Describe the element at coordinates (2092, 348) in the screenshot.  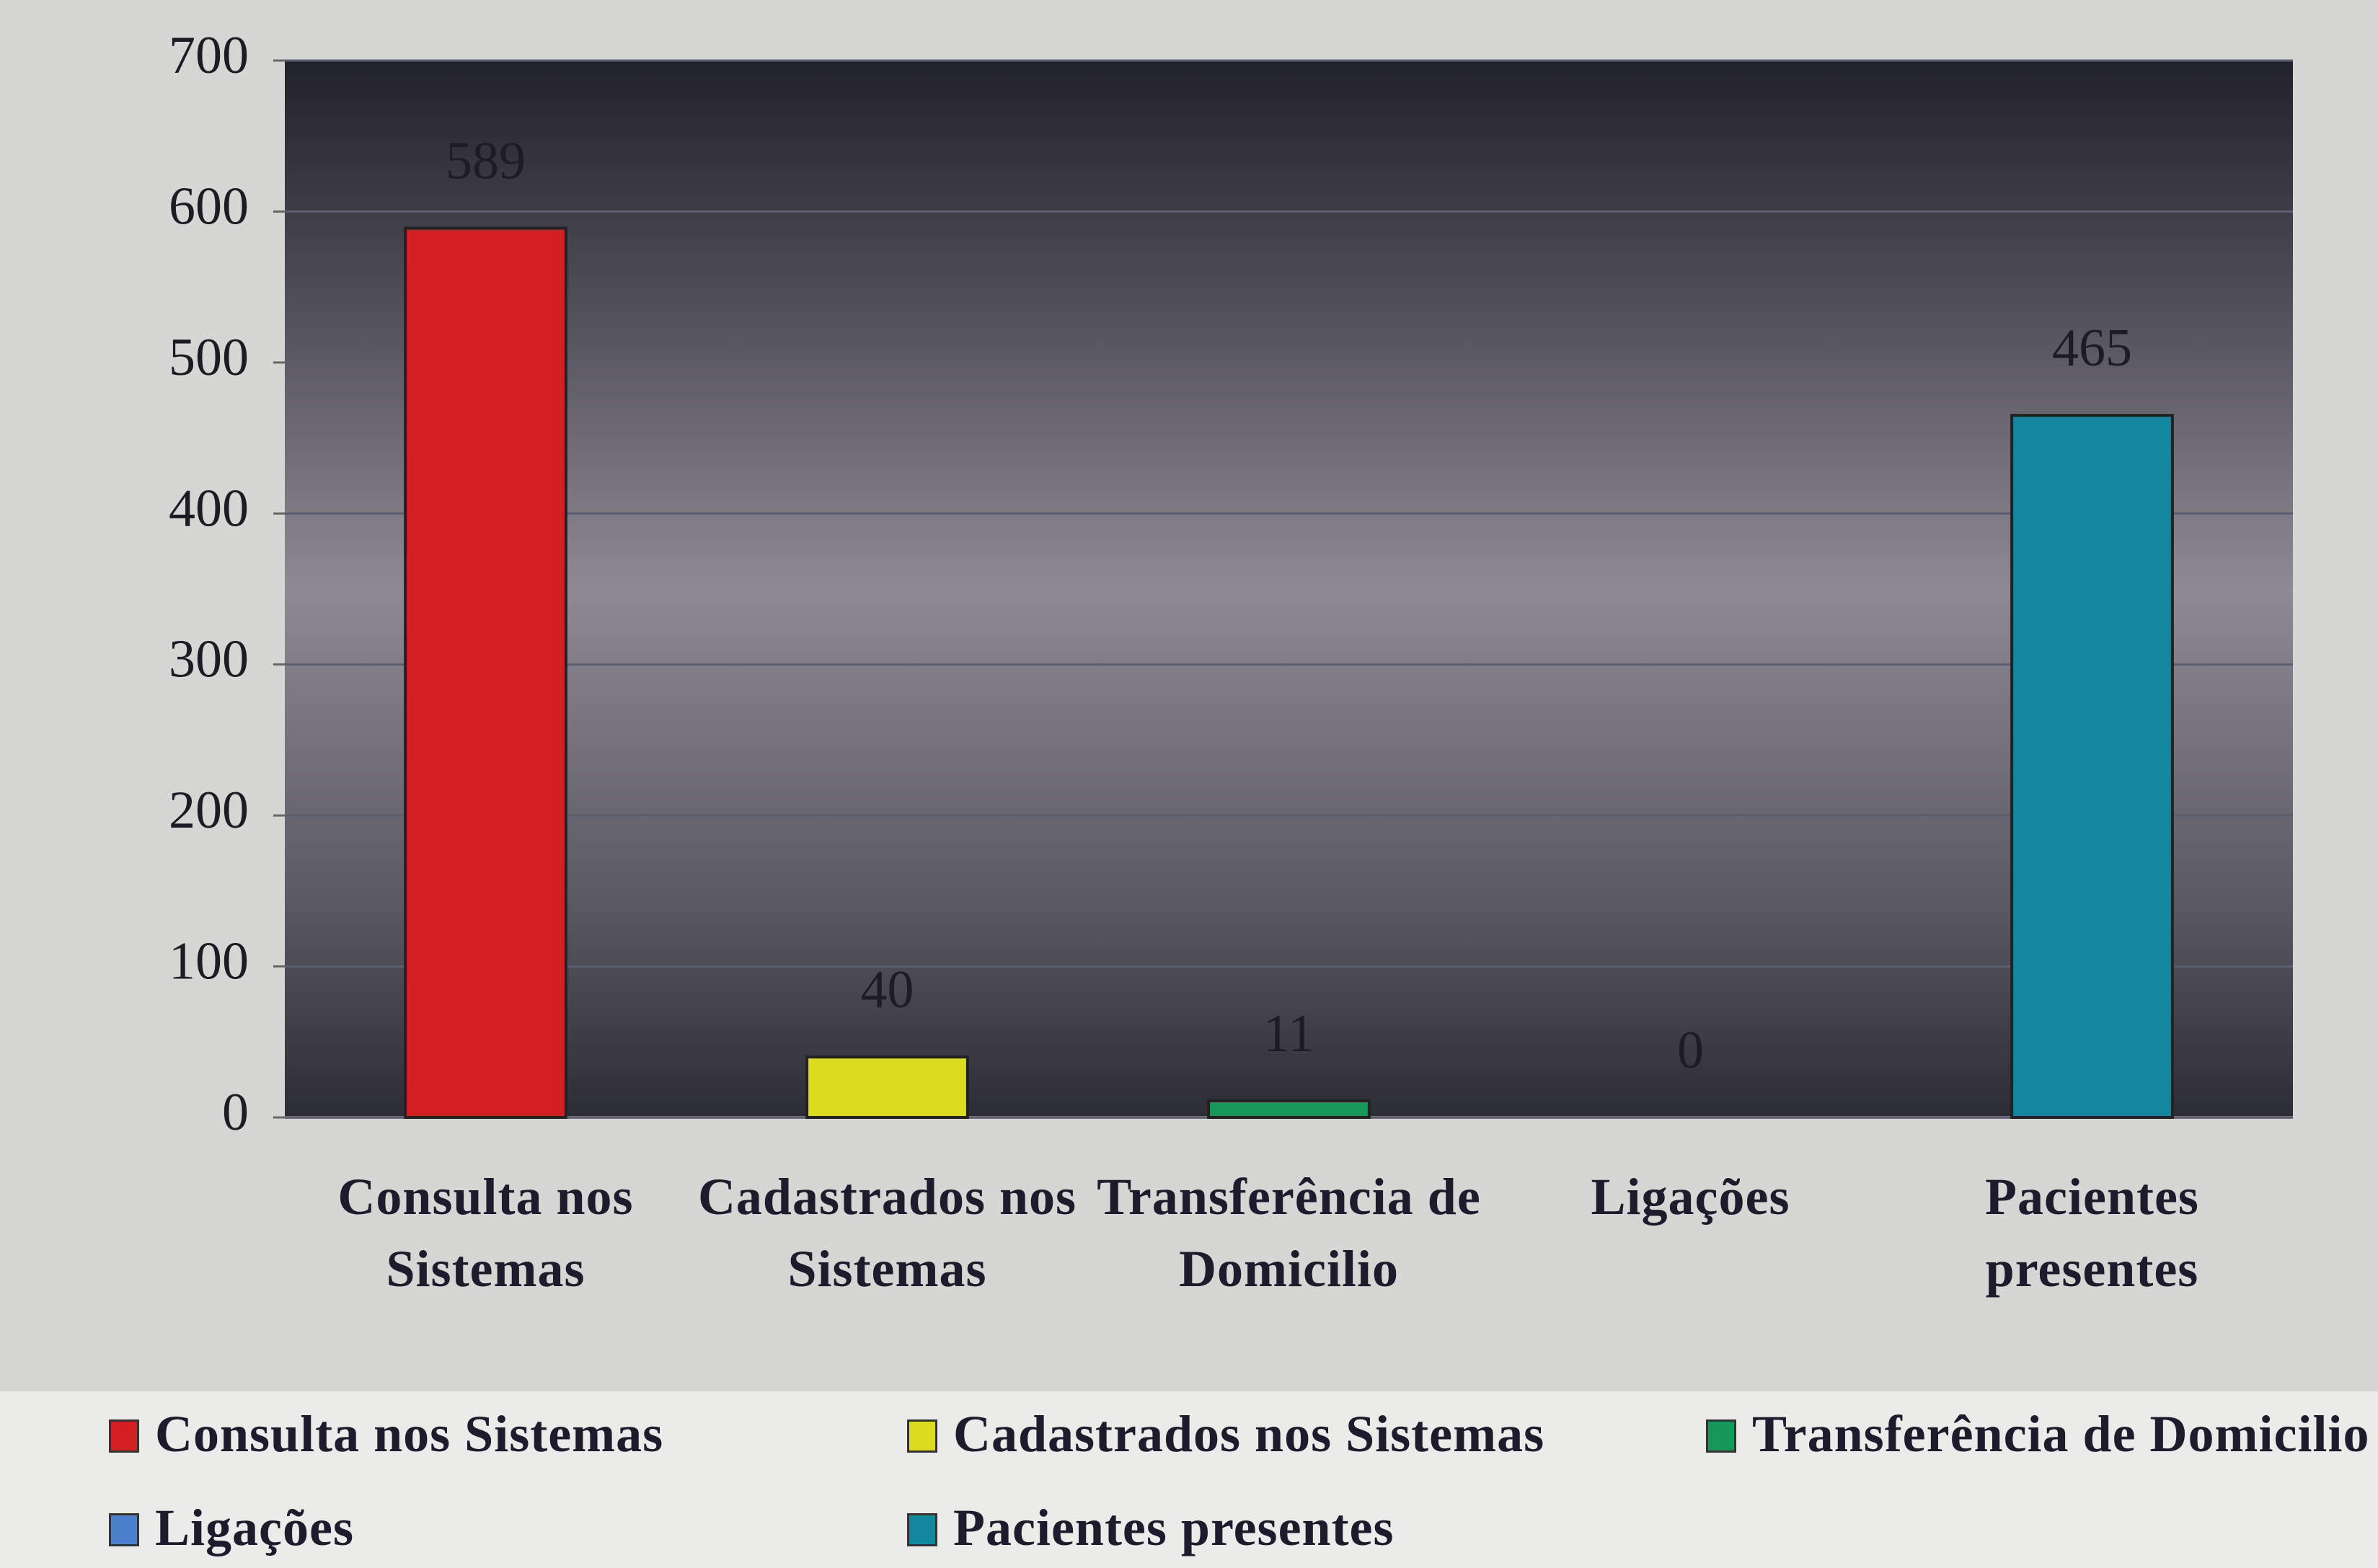
I see `data-label: 465` at that location.